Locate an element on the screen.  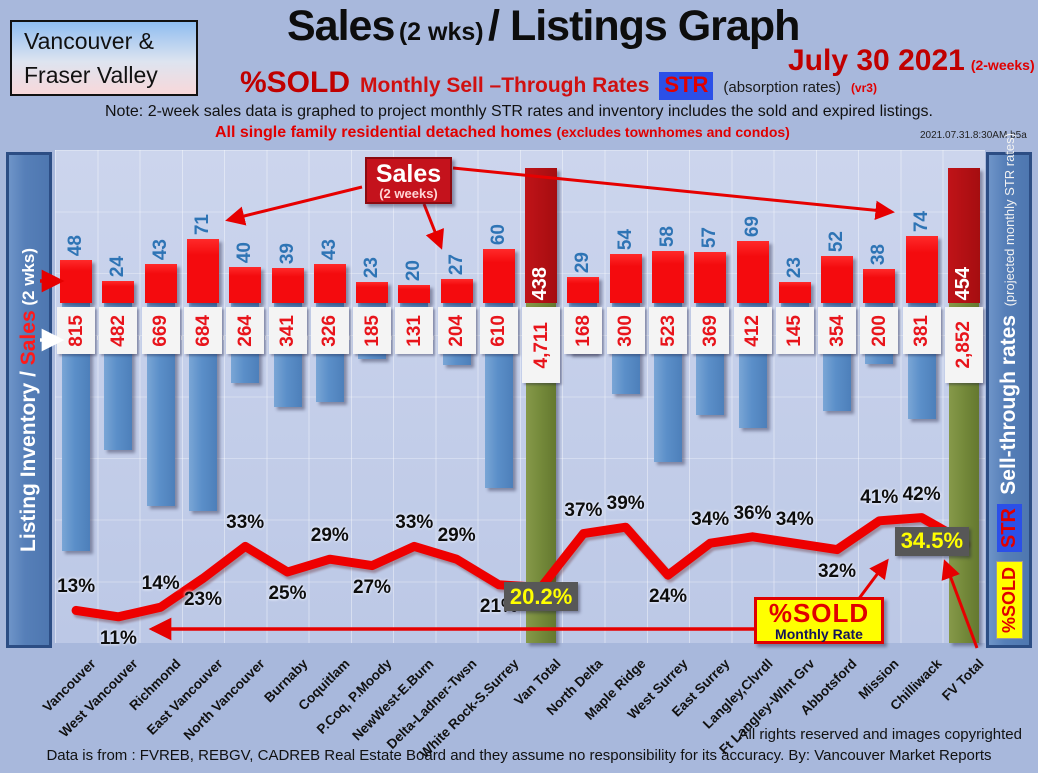
category-label: Langley,Clvrdl is located at coordinates (737, 694).